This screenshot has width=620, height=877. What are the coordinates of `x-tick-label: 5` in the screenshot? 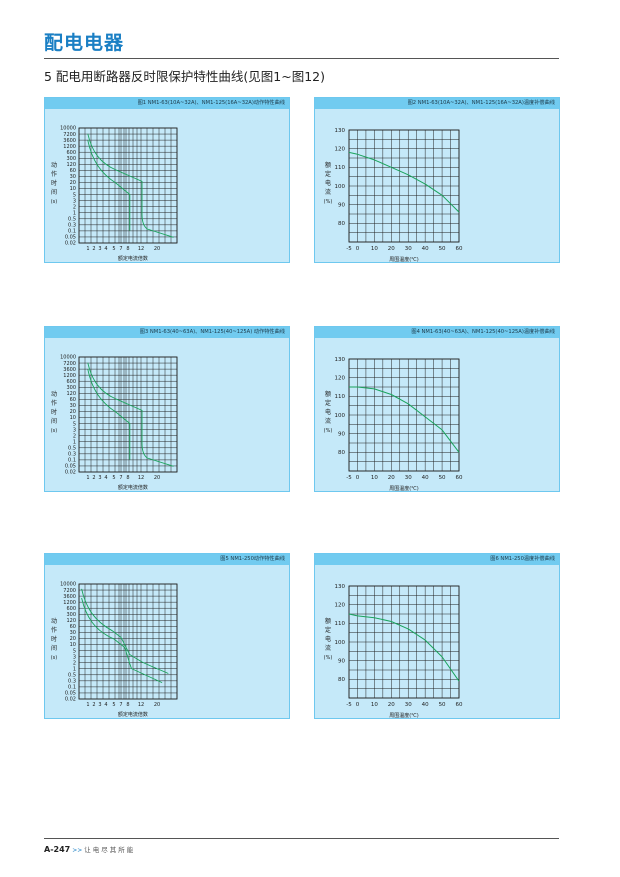 It's located at (113, 705).